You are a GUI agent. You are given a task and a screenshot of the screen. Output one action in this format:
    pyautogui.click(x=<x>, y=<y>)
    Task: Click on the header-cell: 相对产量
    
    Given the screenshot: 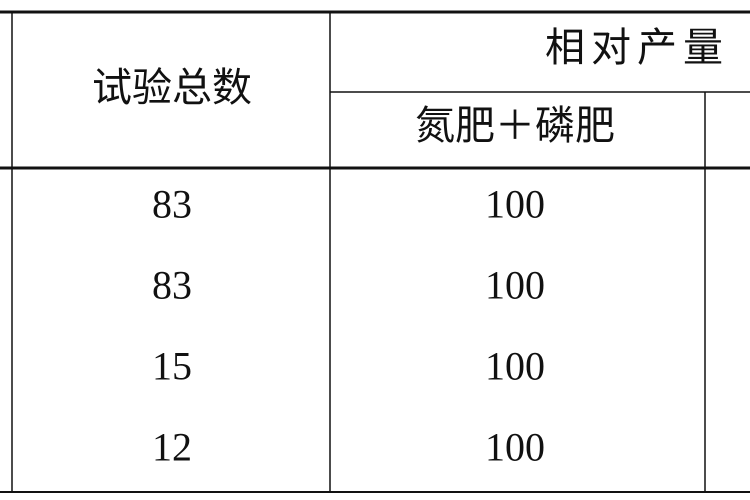 What is the action you would take?
    pyautogui.click(x=637, y=47)
    